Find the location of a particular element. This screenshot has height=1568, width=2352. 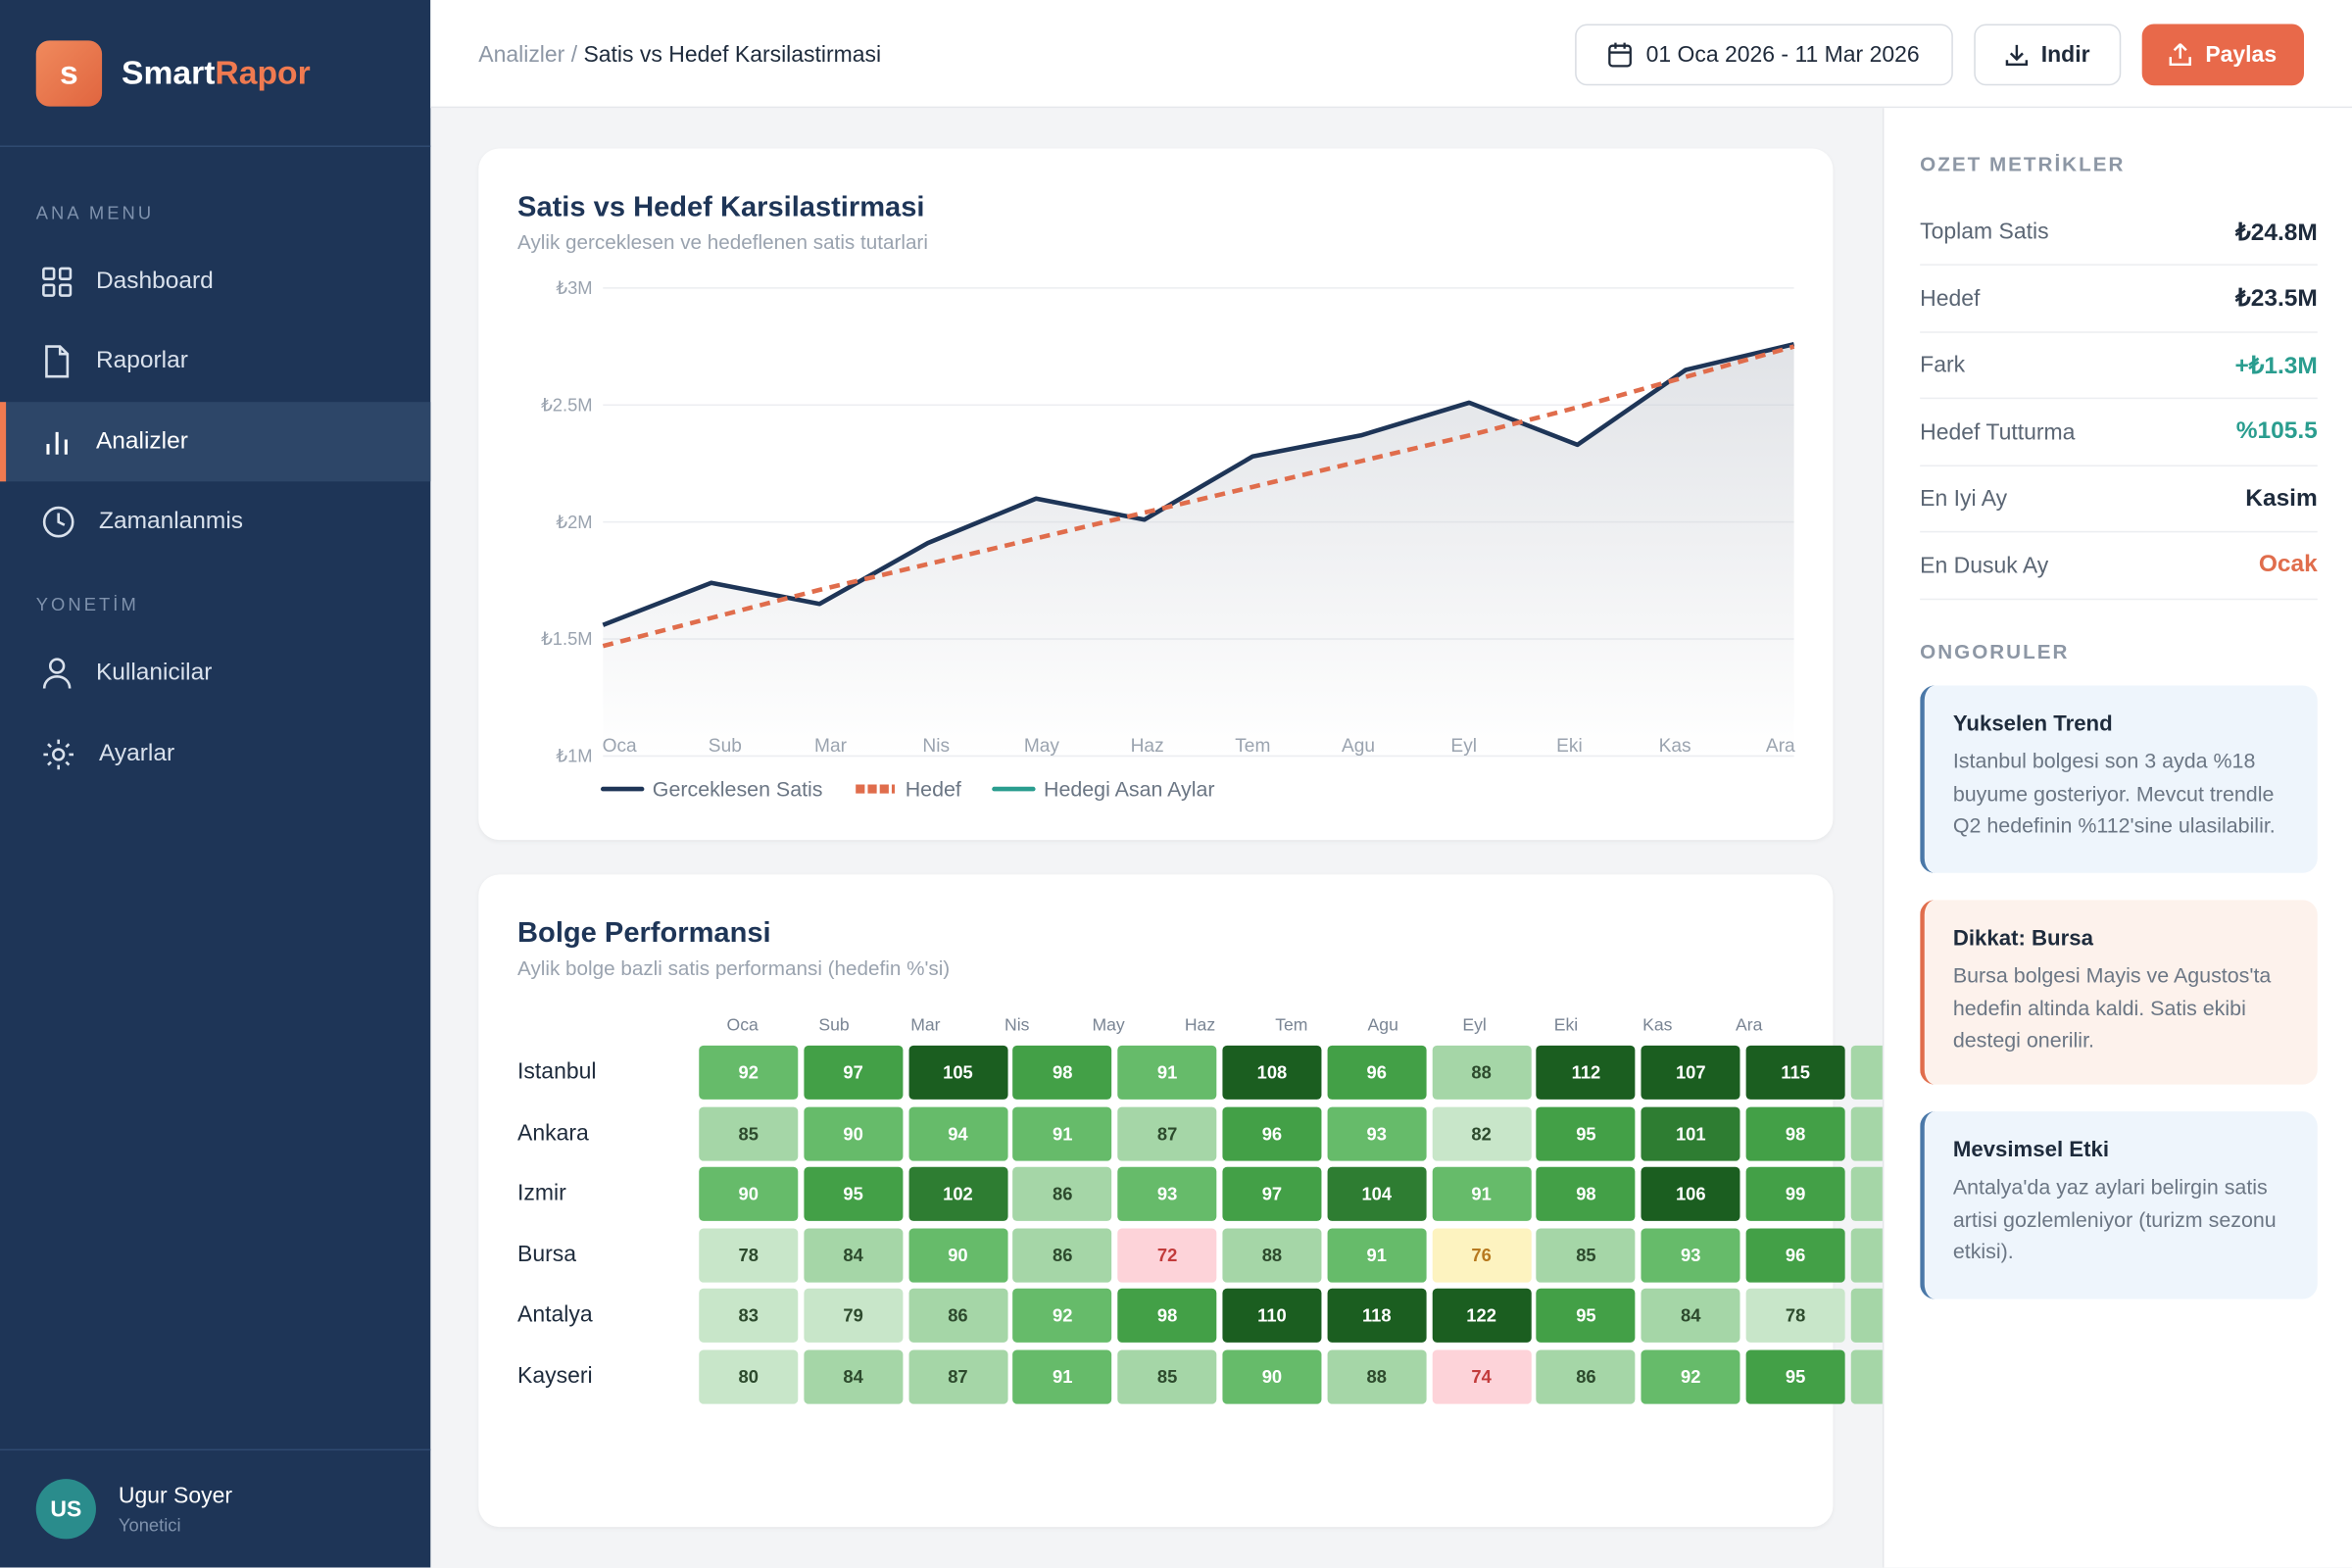

heatmap-cell: 97 is located at coordinates (1272, 1194).